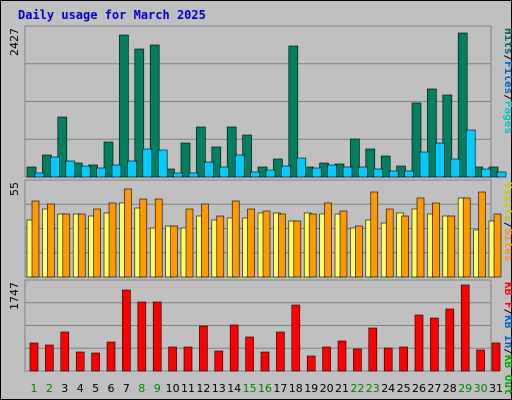 This screenshot has height=400, width=512. What do you see at coordinates (126, 388) in the screenshot?
I see `x-tick-label: 7` at bounding box center [126, 388].